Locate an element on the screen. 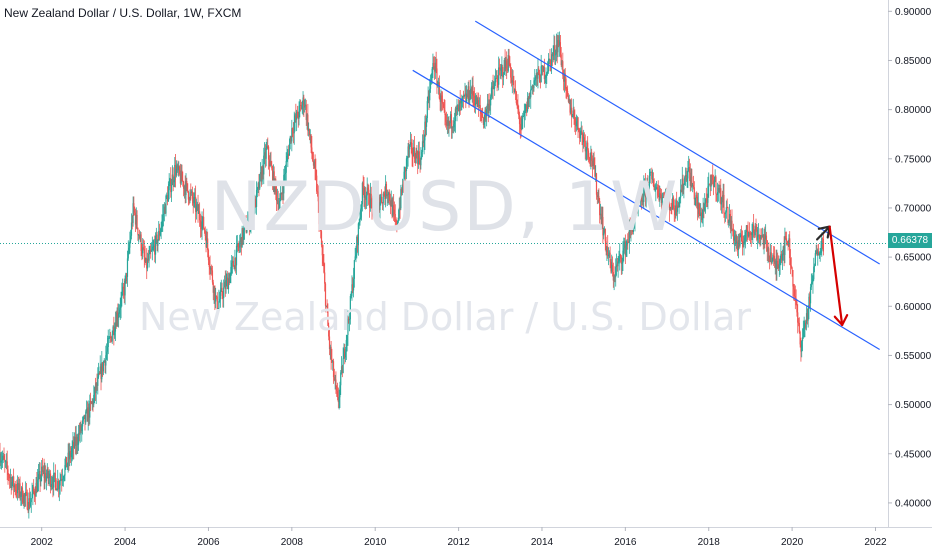 The image size is (932, 550). x-tick-label: 2002 is located at coordinates (42, 542).